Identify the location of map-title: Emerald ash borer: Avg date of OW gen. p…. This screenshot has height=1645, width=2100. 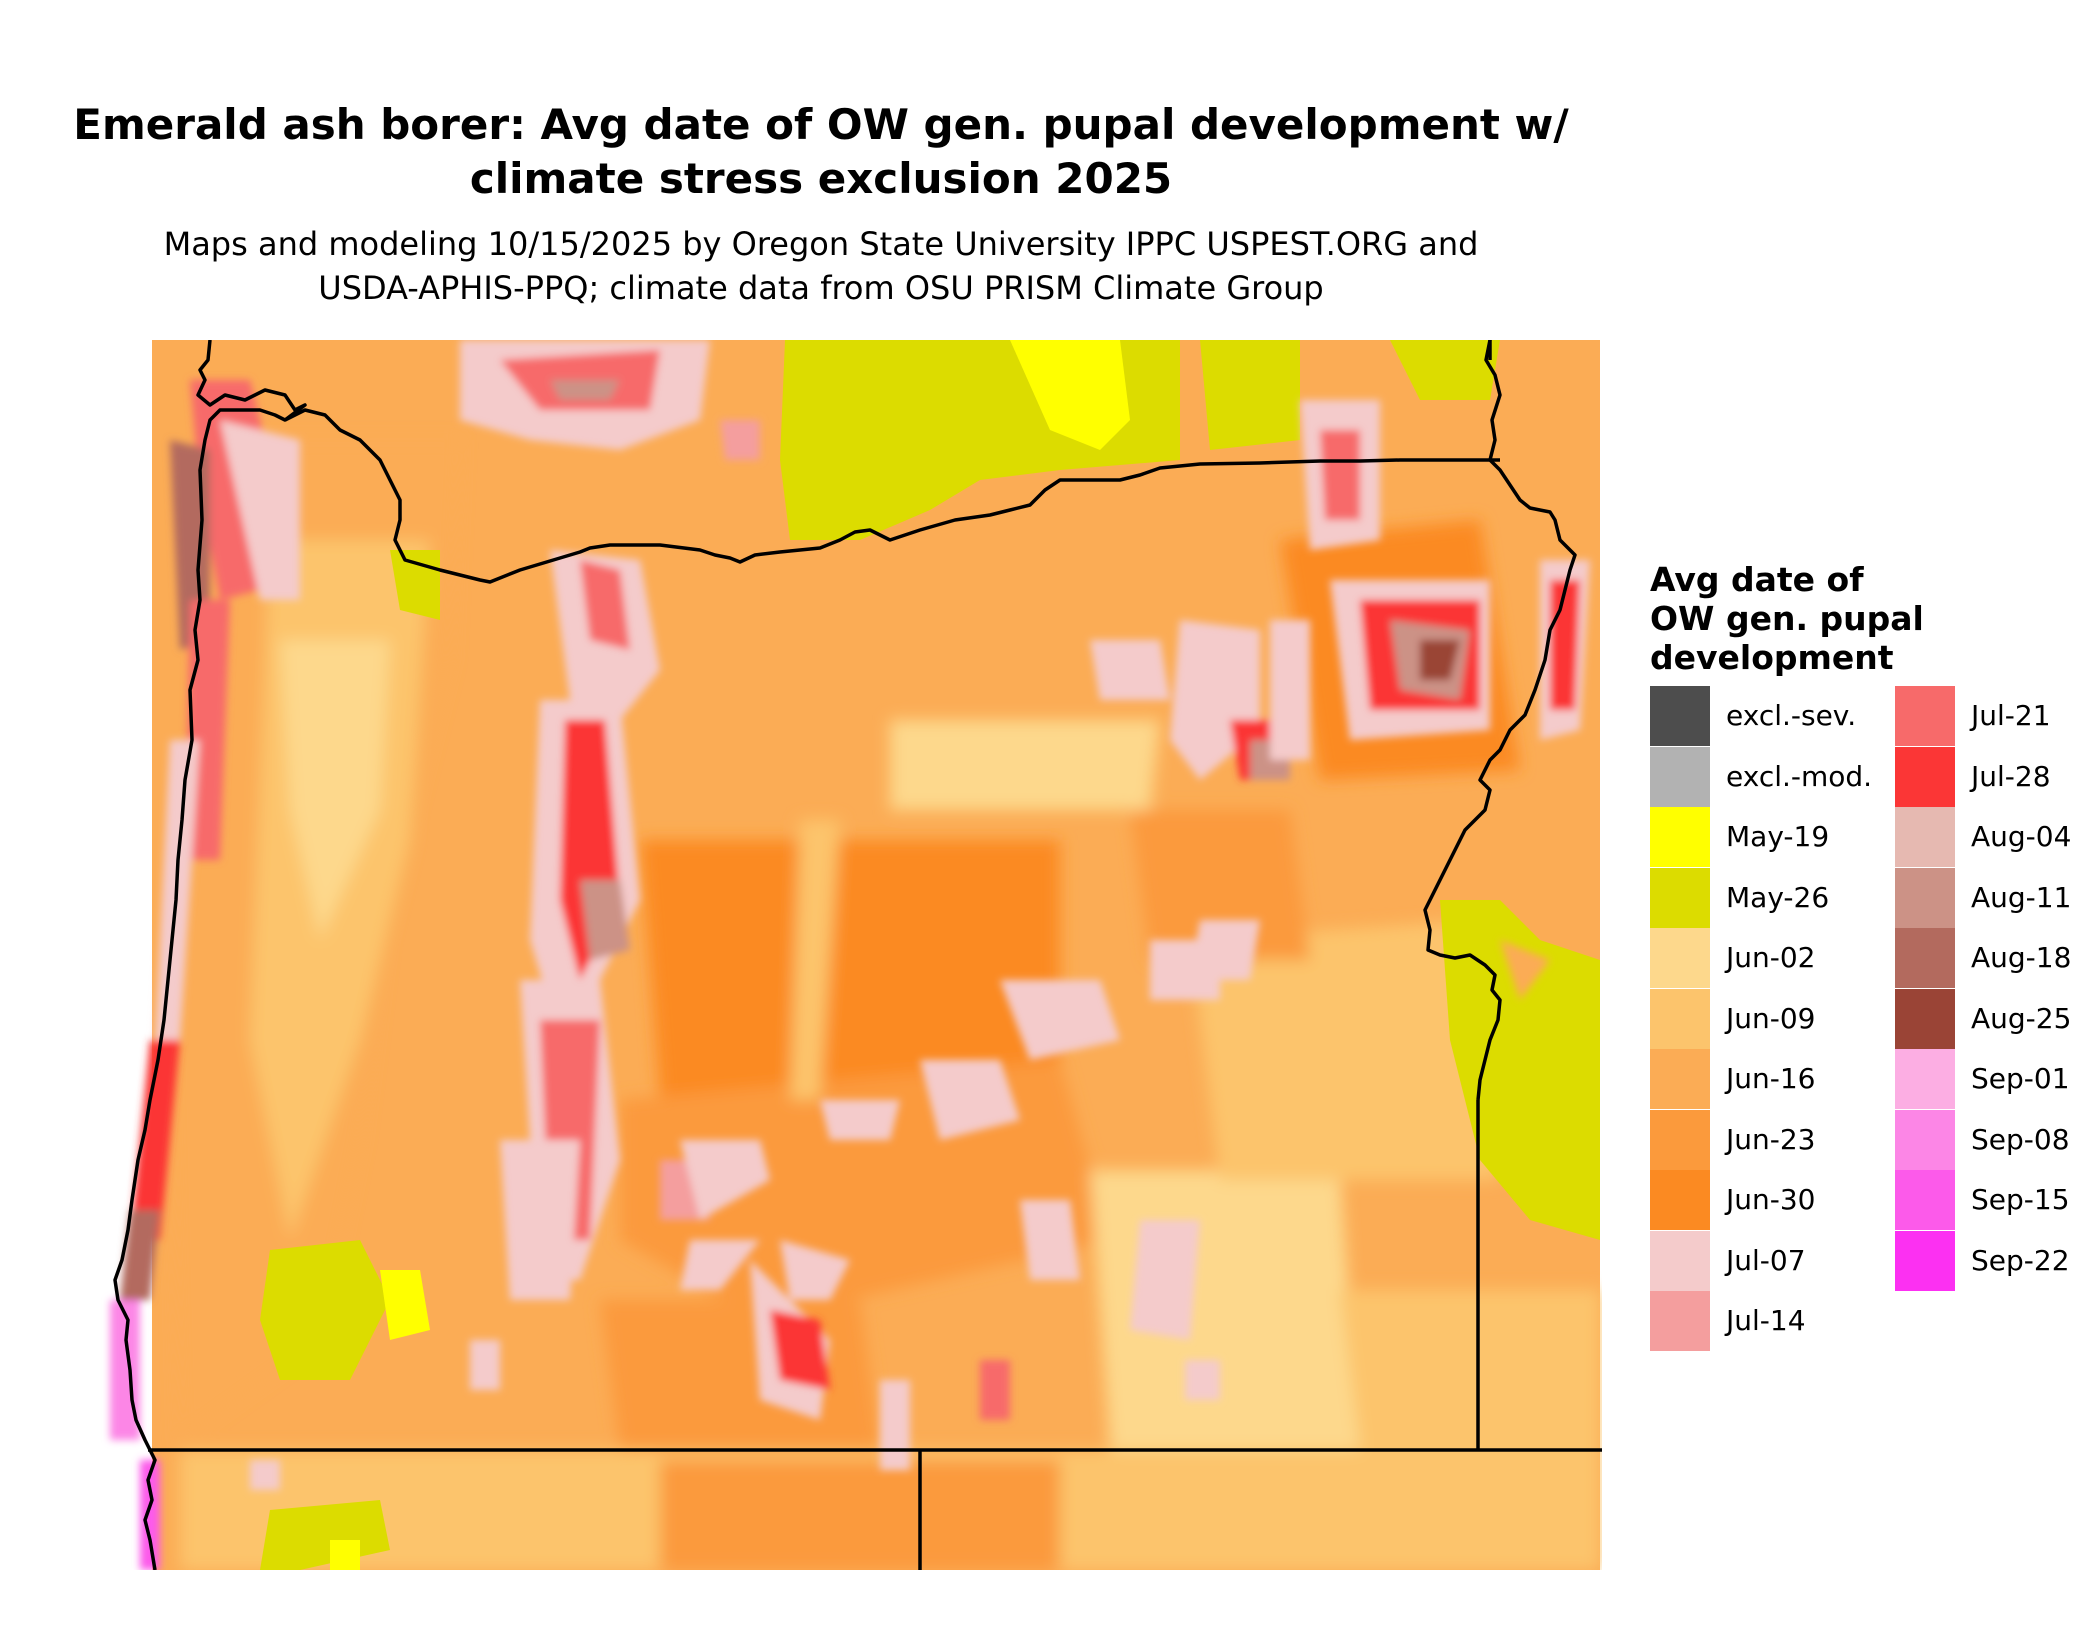
(821, 152).